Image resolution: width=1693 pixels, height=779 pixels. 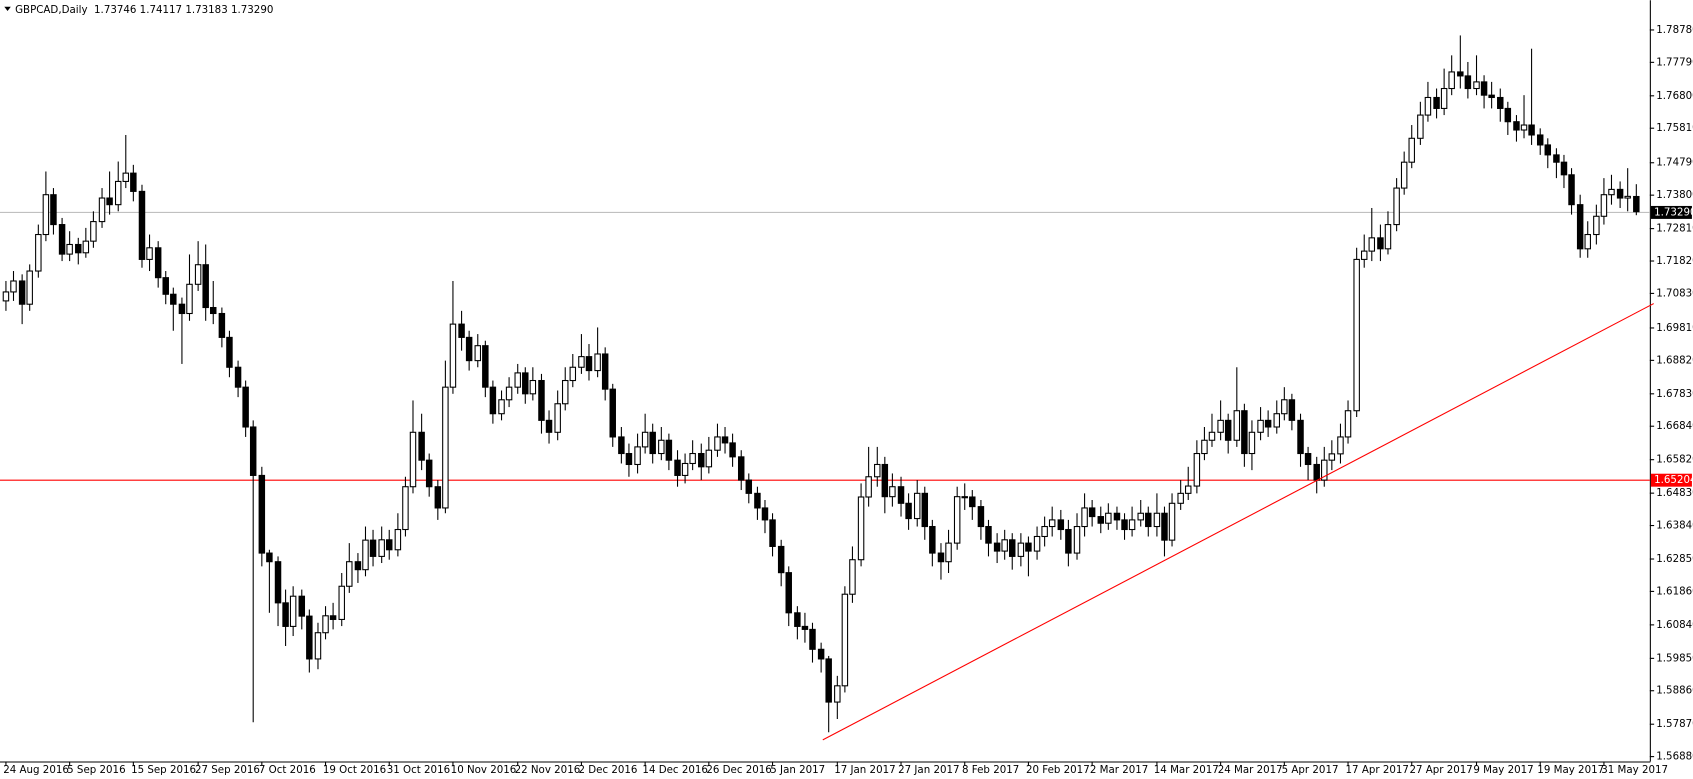 What do you see at coordinates (1634, 770) in the screenshot?
I see `x-tick-label: 31 May 2017` at bounding box center [1634, 770].